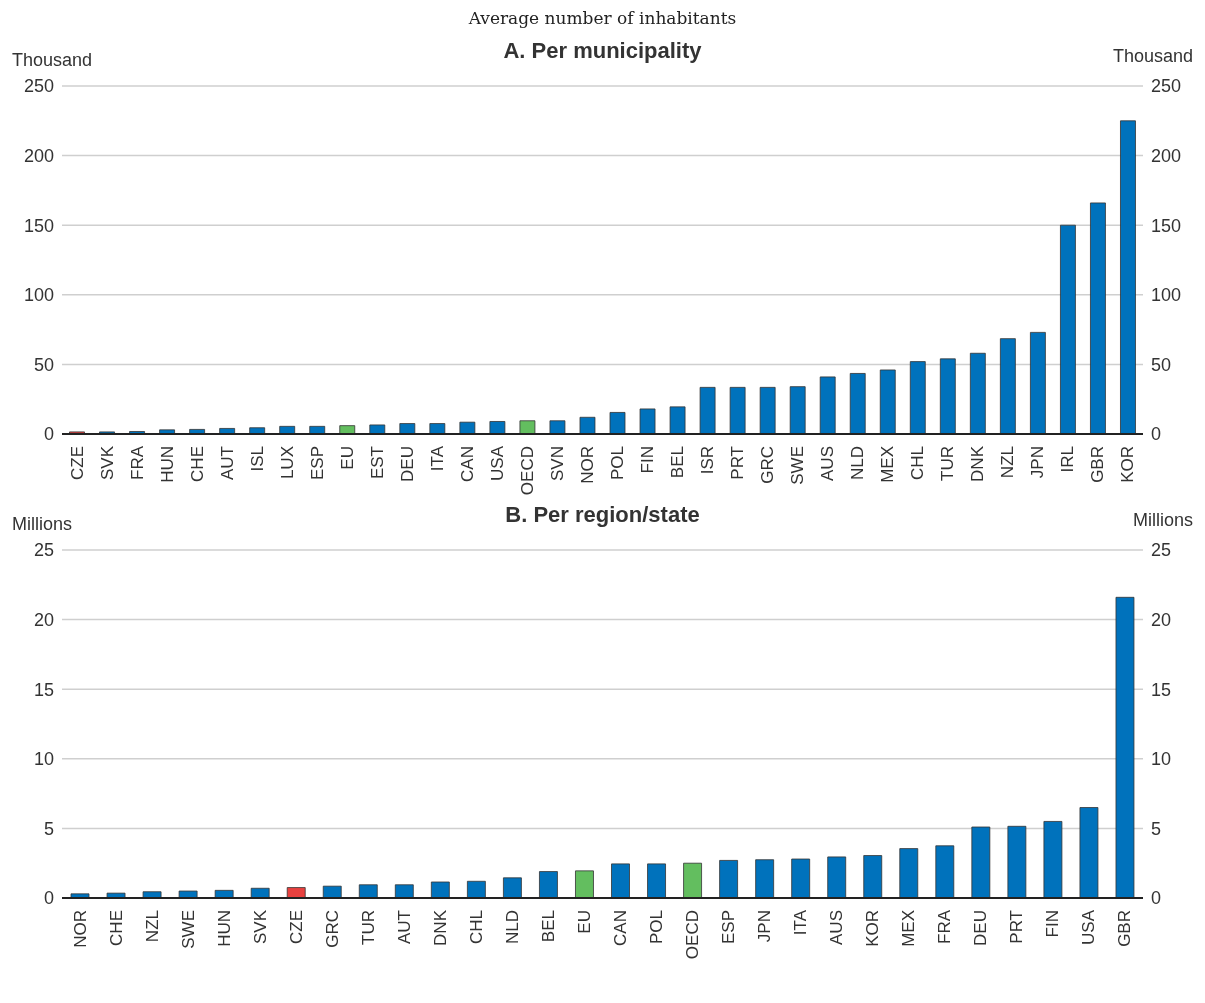 Image resolution: width=1205 pixels, height=1003 pixels. What do you see at coordinates (1162, 520) in the screenshot?
I see `y2-axis-title: Millions` at bounding box center [1162, 520].